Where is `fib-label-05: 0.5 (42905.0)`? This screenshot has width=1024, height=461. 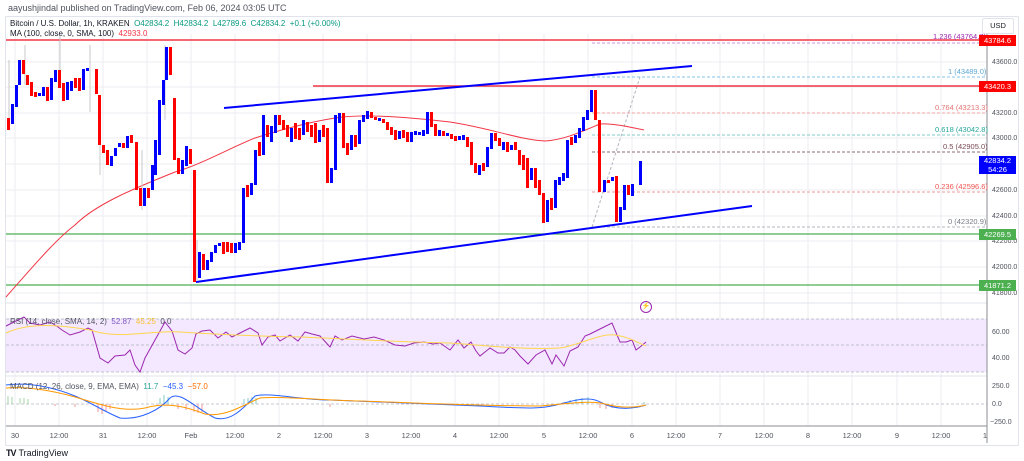
fib-label-05: 0.5 (42905.0) is located at coordinates (965, 146).